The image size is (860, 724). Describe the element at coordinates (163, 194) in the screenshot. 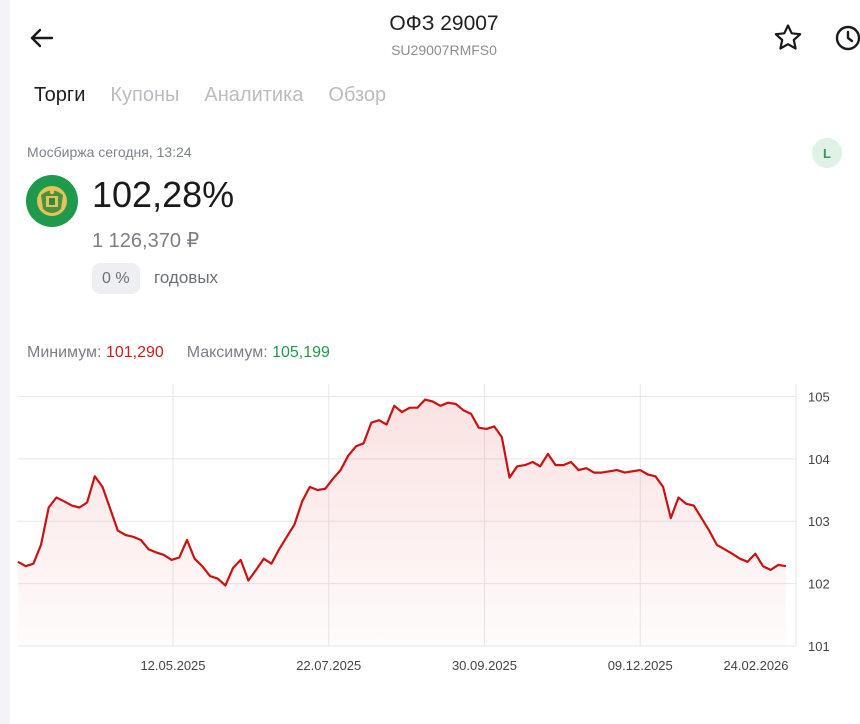

I see `price-percent: 102,28%` at that location.